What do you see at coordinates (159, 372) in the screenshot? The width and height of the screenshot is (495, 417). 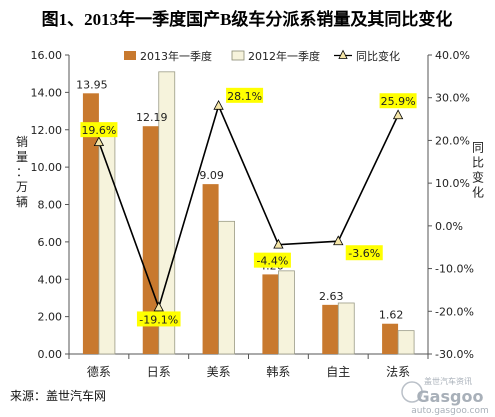 I see `x-tick-label: 日系` at bounding box center [159, 372].